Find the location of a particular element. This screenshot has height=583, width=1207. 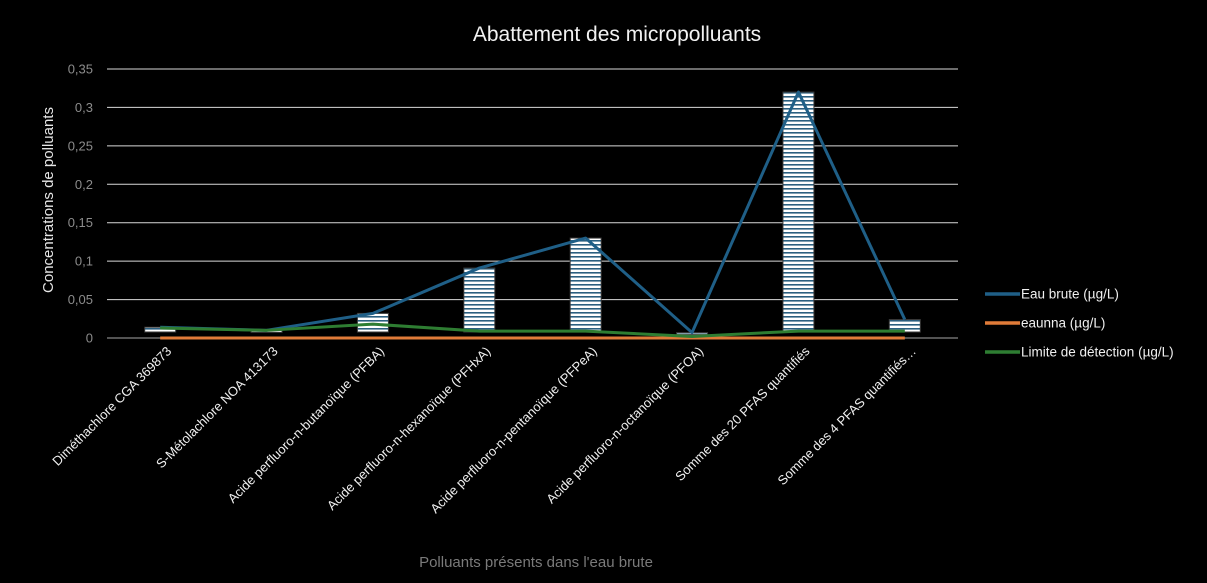

y-tick-label: 0,25 is located at coordinates (80, 145).